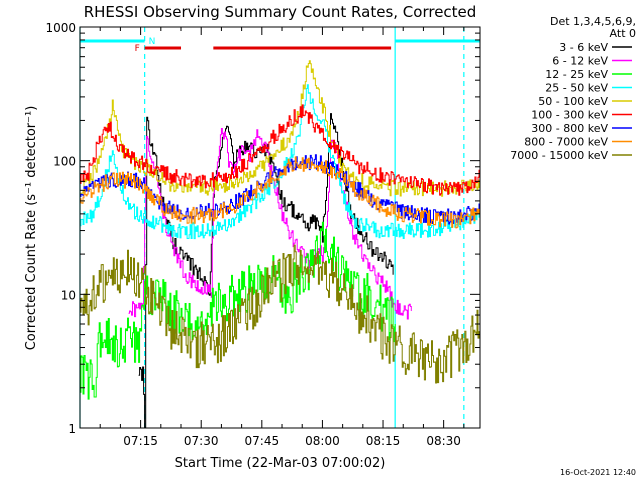  I want to click on y-tick-label: 1, so click(72, 429).